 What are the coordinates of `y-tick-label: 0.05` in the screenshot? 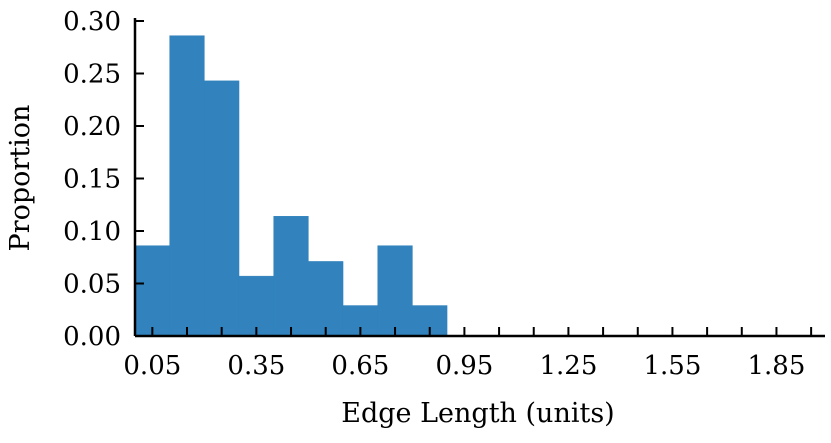 It's located at (92, 285).